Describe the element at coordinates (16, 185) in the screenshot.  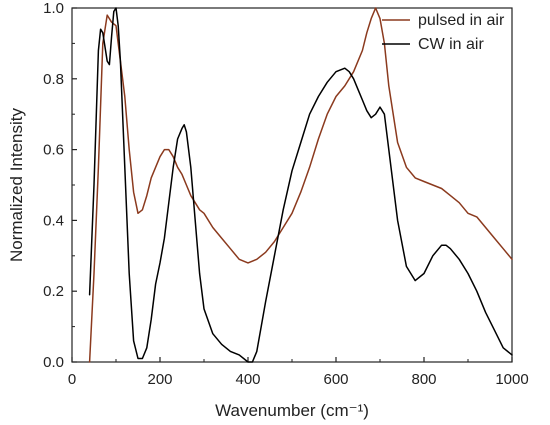
I see `y-axis-label: Normalized Intensity` at that location.